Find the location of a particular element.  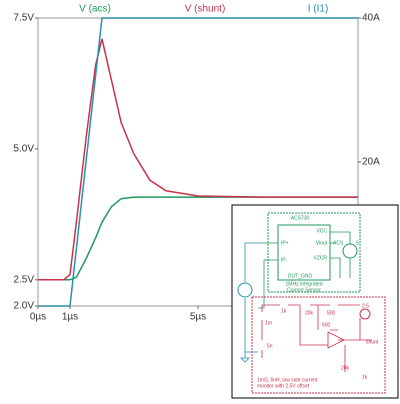

sensor-name: ACS730 is located at coordinates (300, 218).